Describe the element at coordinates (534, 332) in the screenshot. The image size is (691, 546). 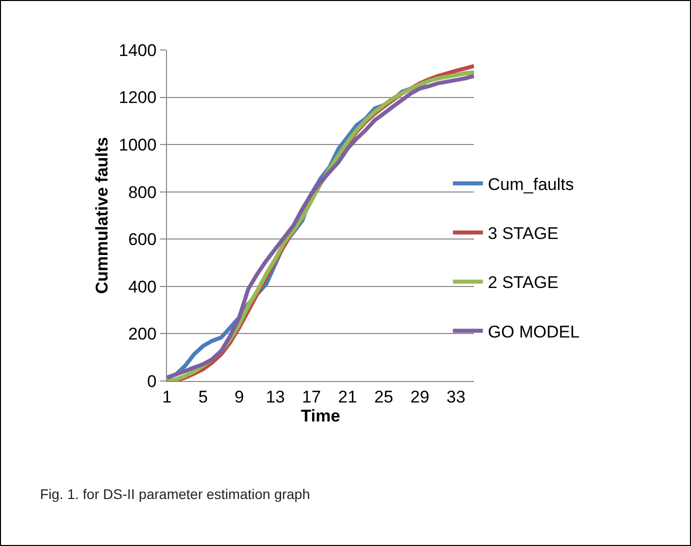
I see `legend-label: GO MODEL` at that location.